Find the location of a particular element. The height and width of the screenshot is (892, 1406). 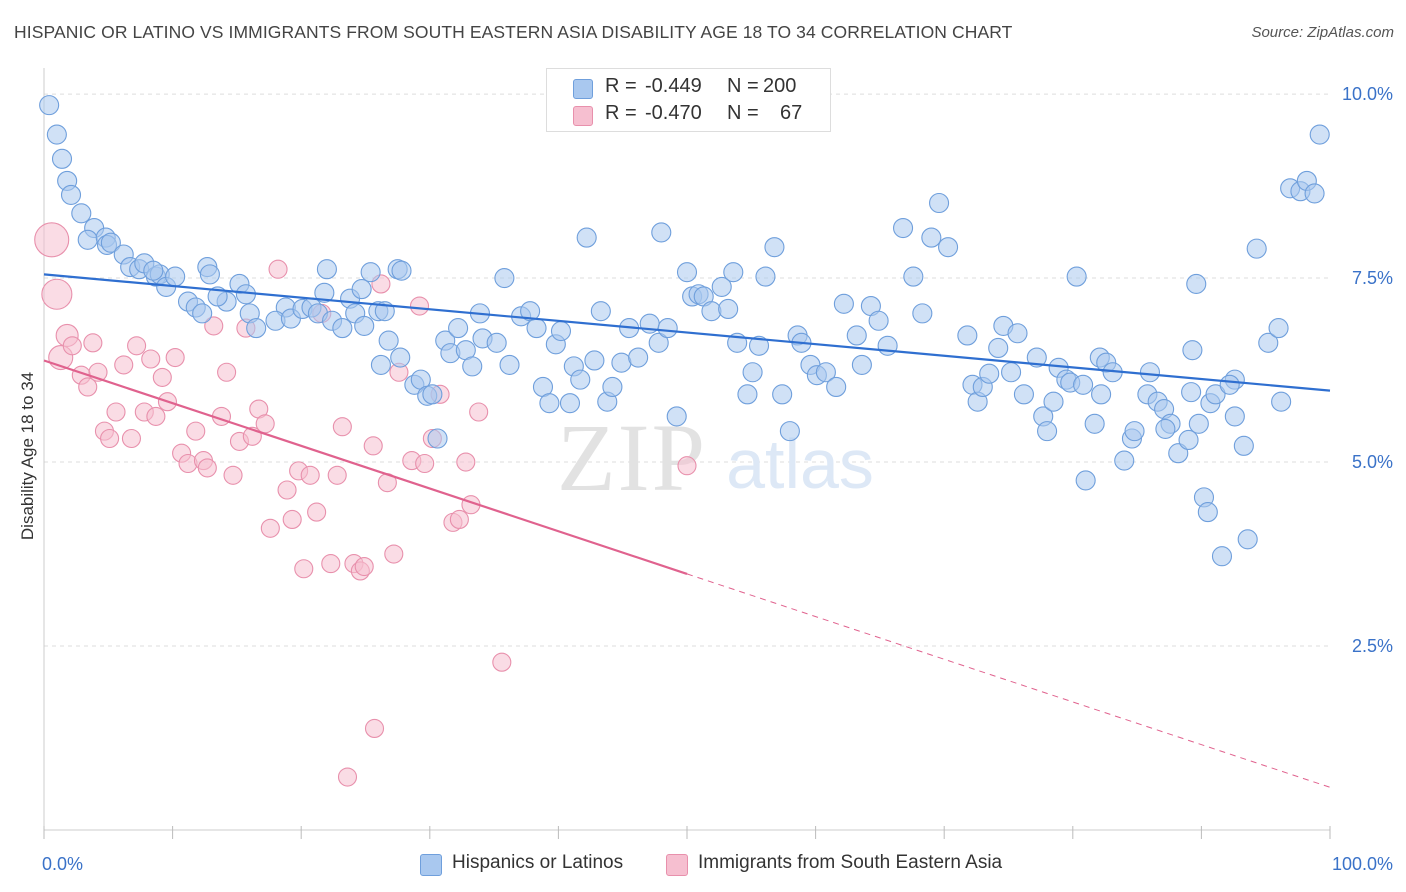

watermark: ZIP atlas is located at coordinates (715, 457).